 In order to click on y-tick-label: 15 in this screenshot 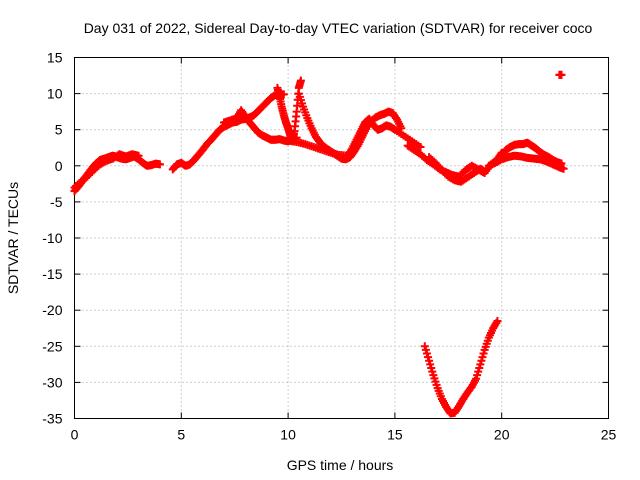, I will do `click(55, 58)`.